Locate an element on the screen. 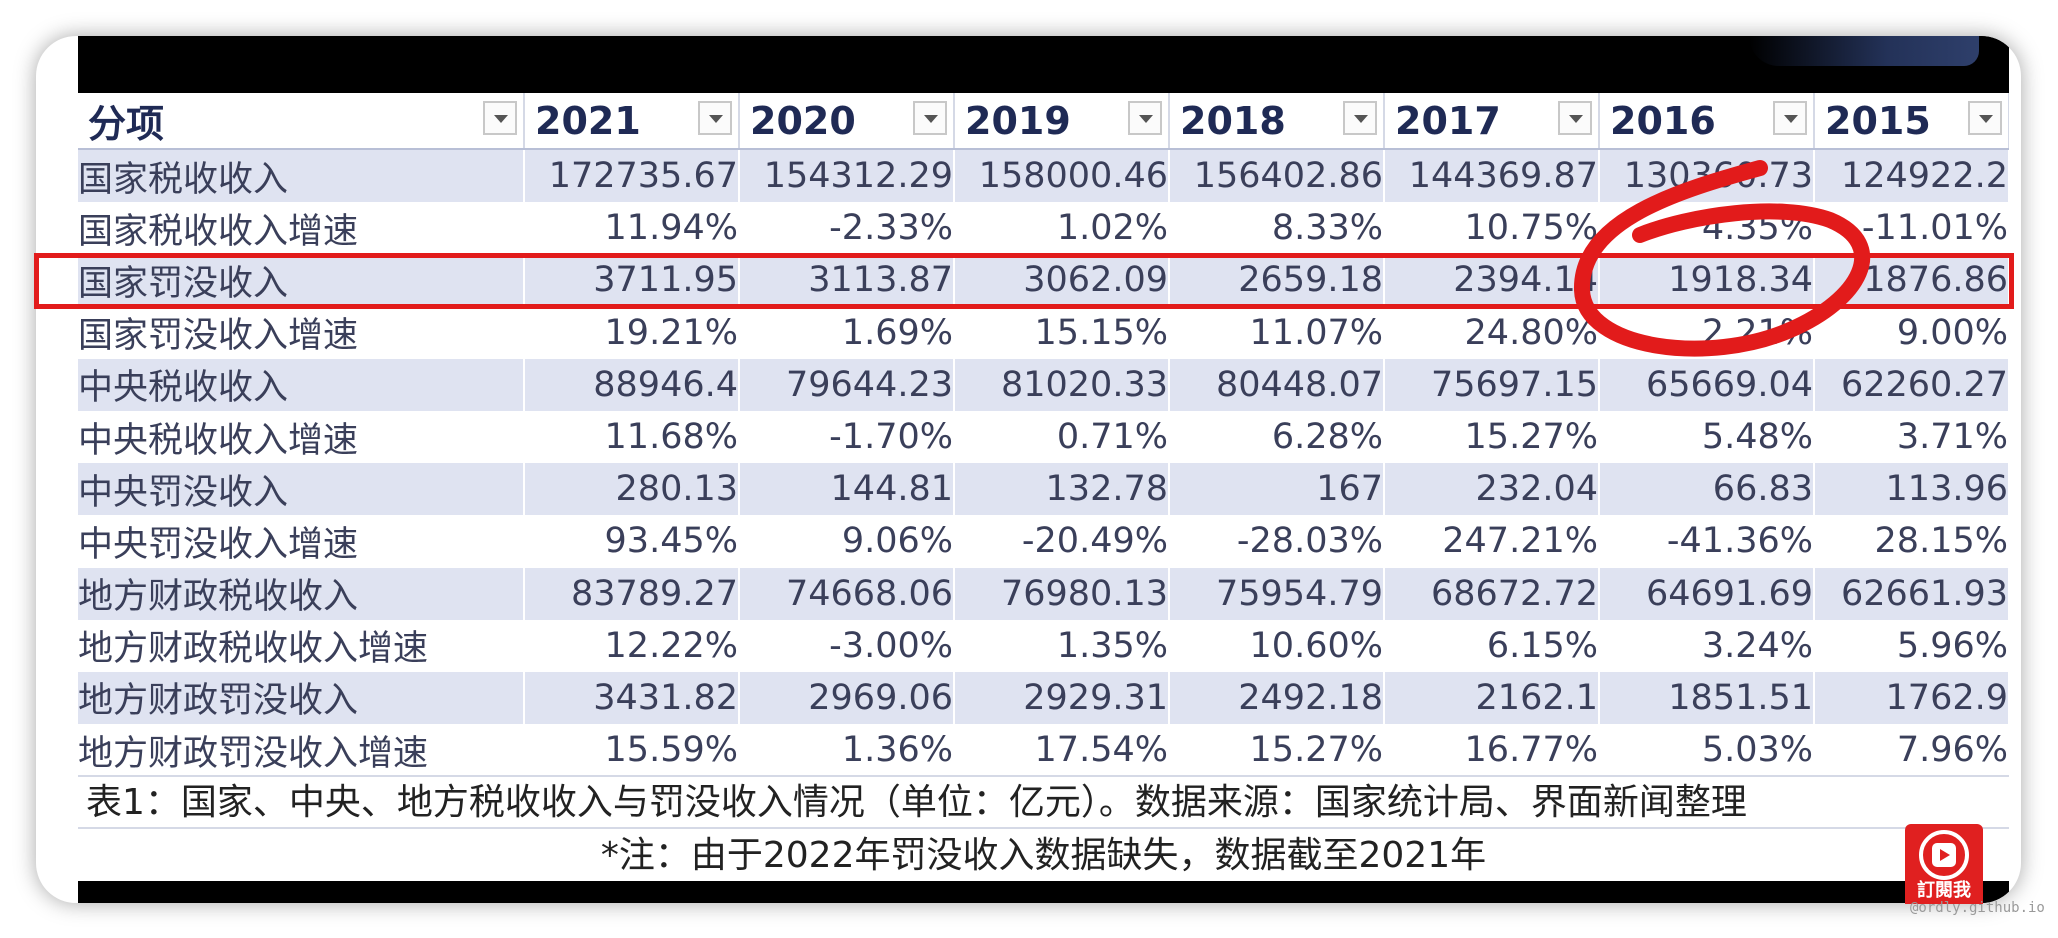  table-cell: 15.59% is located at coordinates (632, 750).